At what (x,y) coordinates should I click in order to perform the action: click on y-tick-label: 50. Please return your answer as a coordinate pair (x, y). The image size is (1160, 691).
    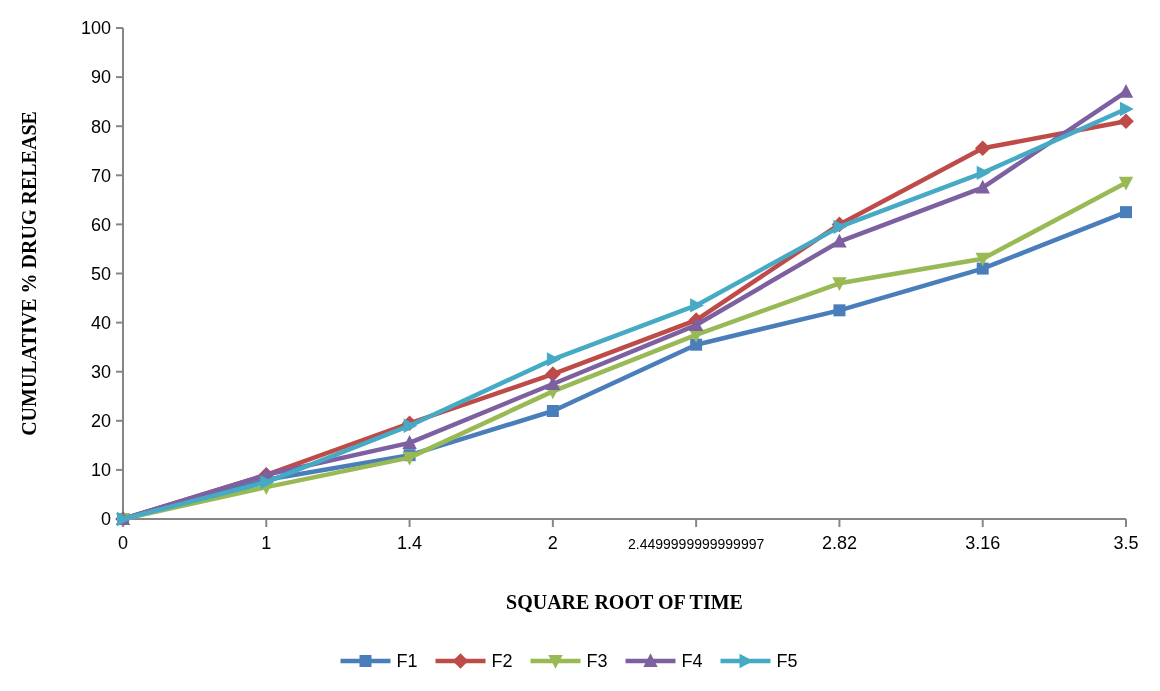
    Looking at the image, I should click on (100, 273).